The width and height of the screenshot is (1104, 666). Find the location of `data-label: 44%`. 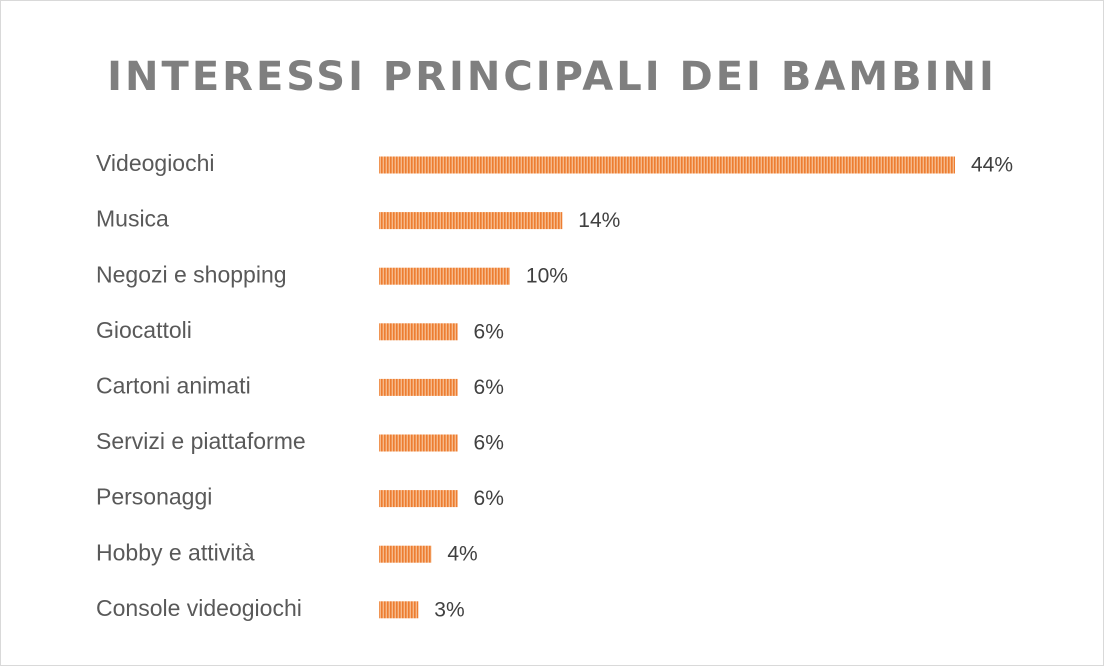

data-label: 44% is located at coordinates (992, 165).